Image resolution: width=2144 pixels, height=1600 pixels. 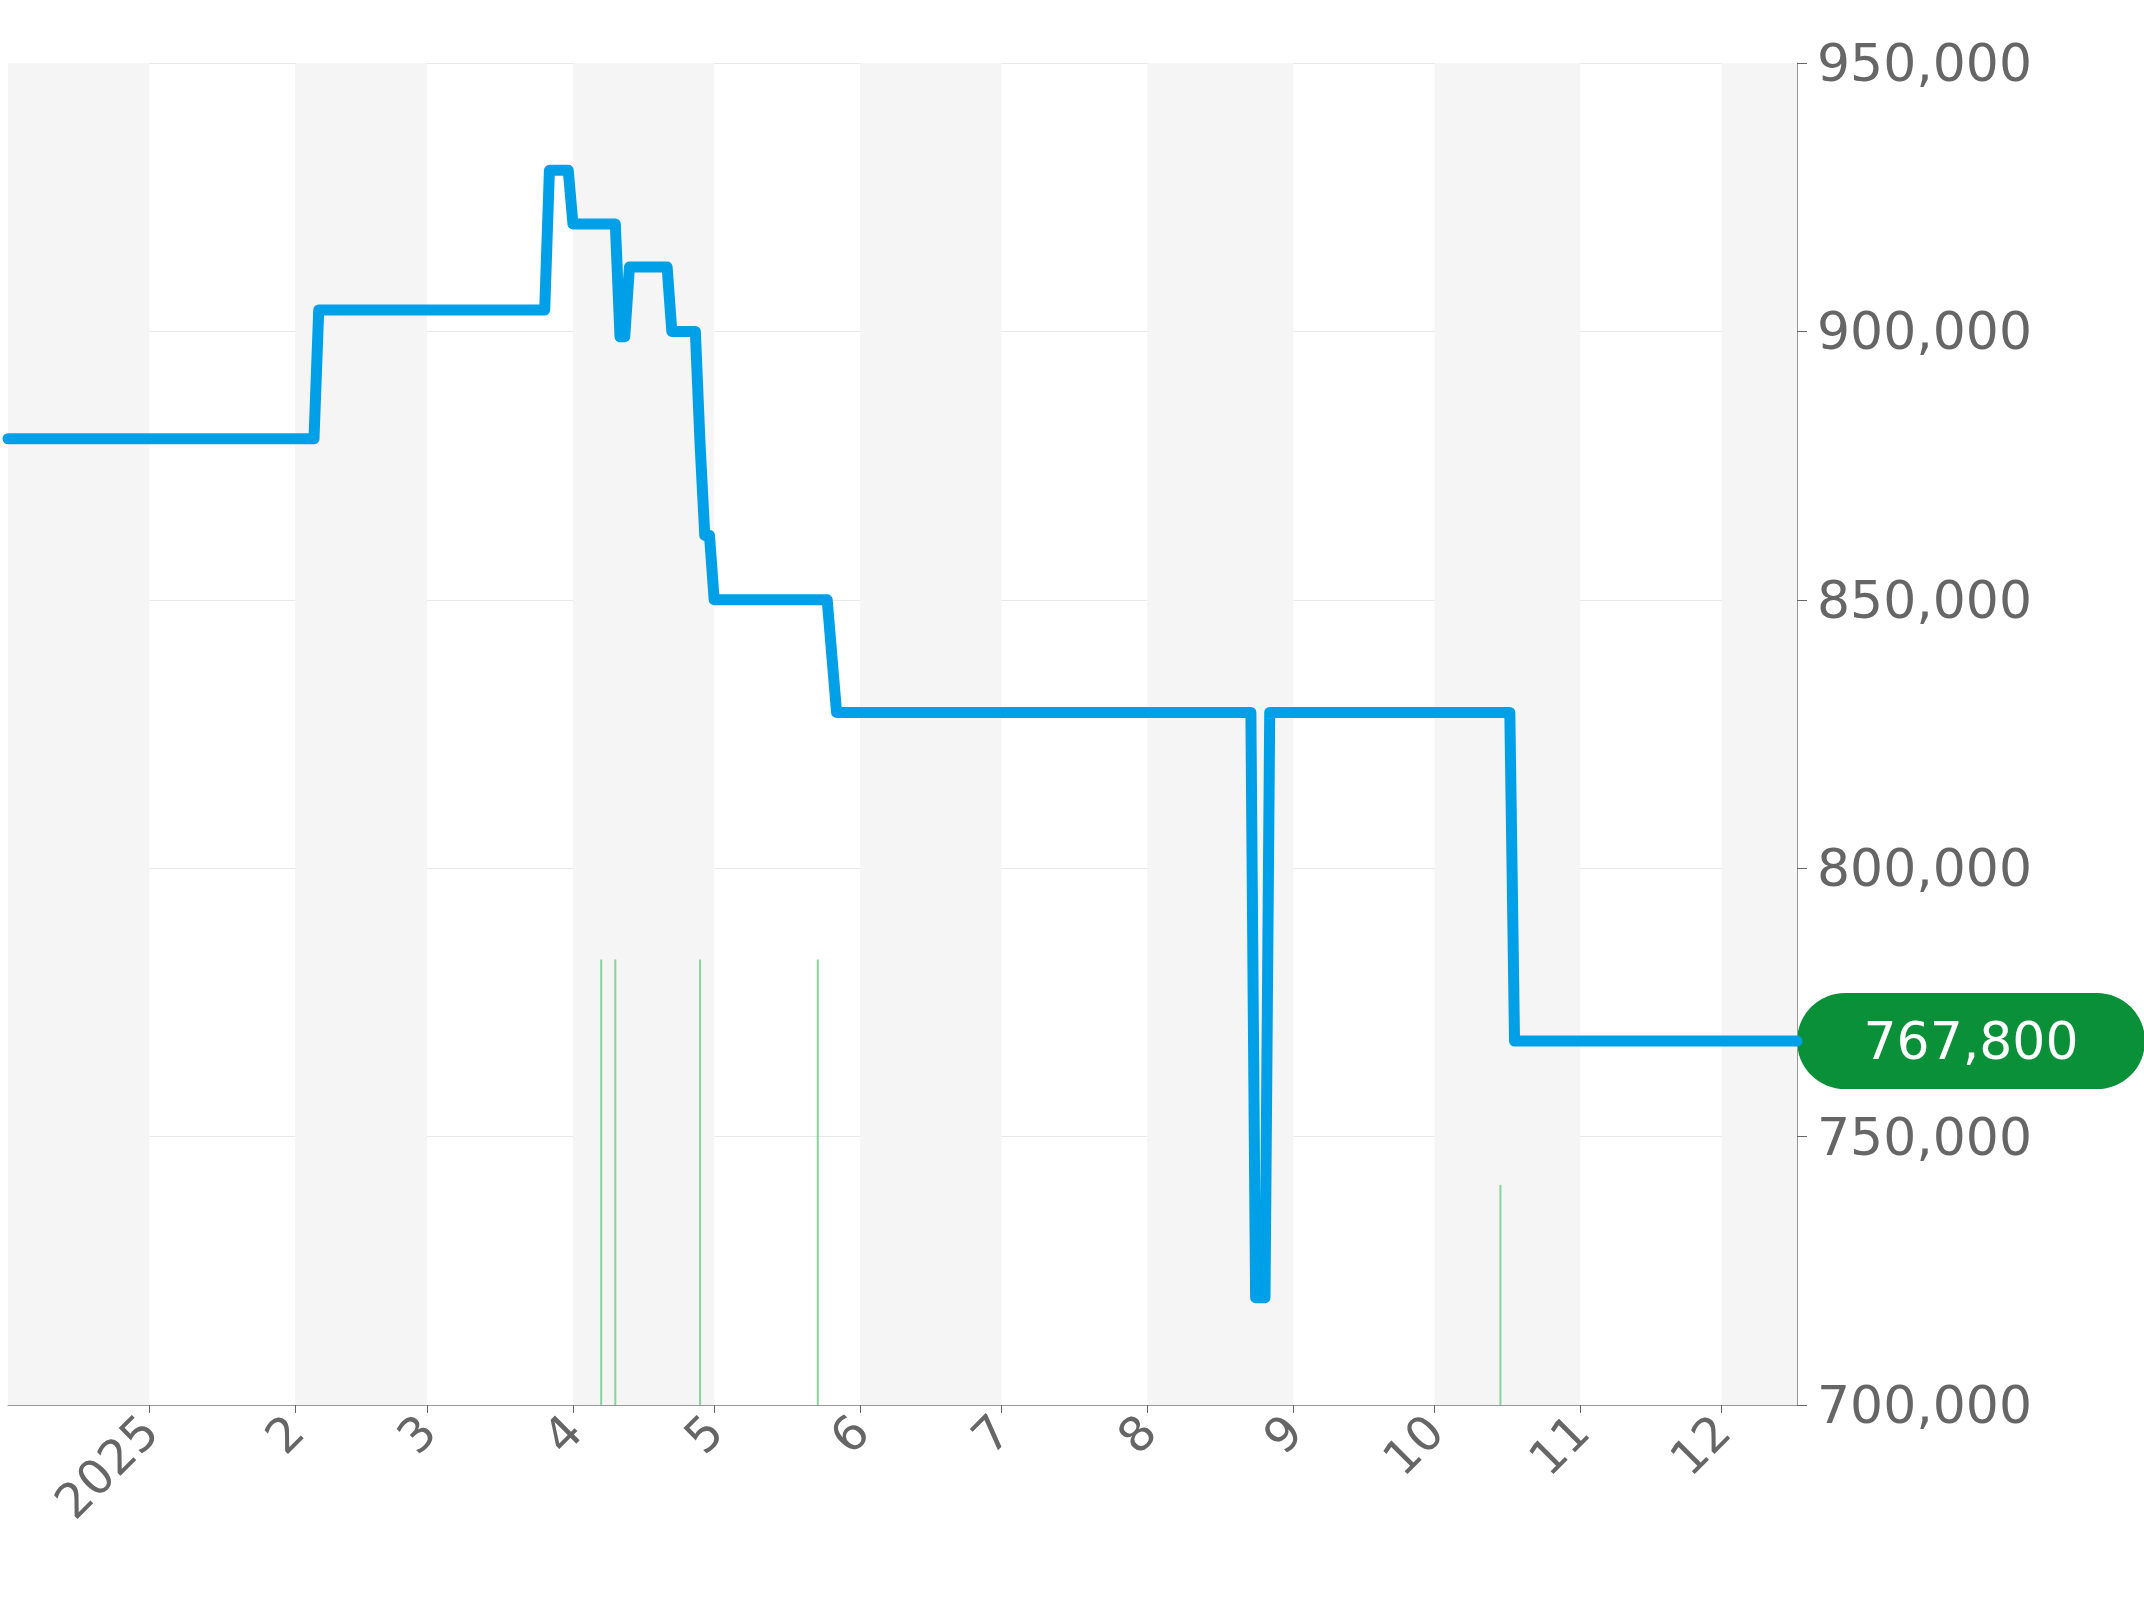 I want to click on y-tick-label: 850,000, so click(x=1925, y=599).